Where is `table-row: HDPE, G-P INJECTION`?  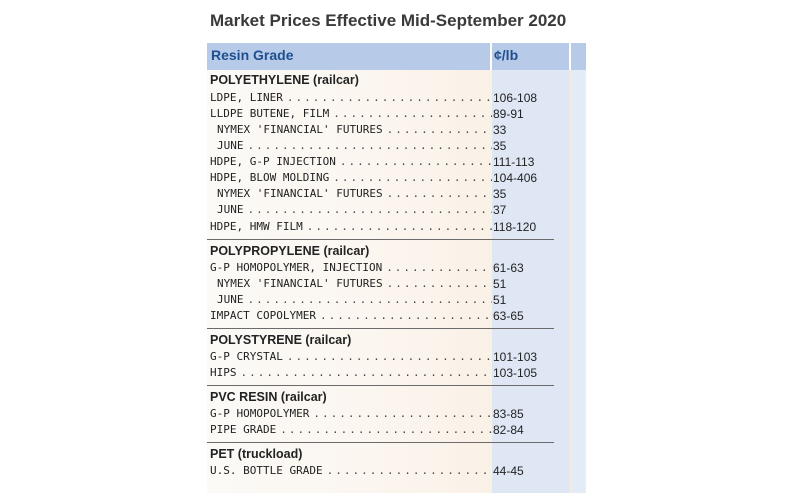
table-row: HDPE, G-P INJECTION is located at coordinates (351, 162).